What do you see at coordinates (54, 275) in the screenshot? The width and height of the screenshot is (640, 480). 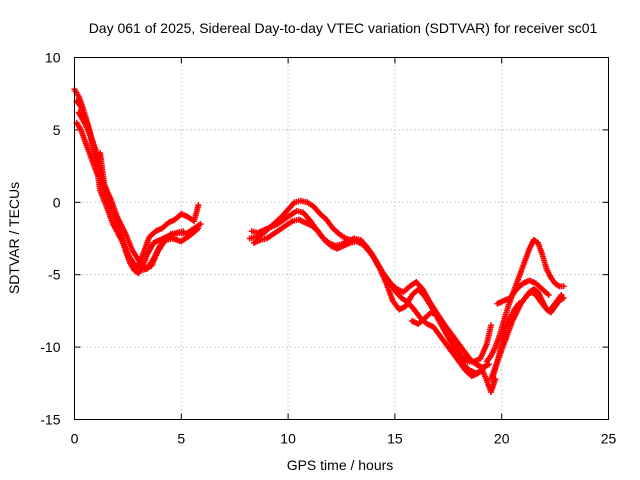 I see `y-tick-label: -5` at bounding box center [54, 275].